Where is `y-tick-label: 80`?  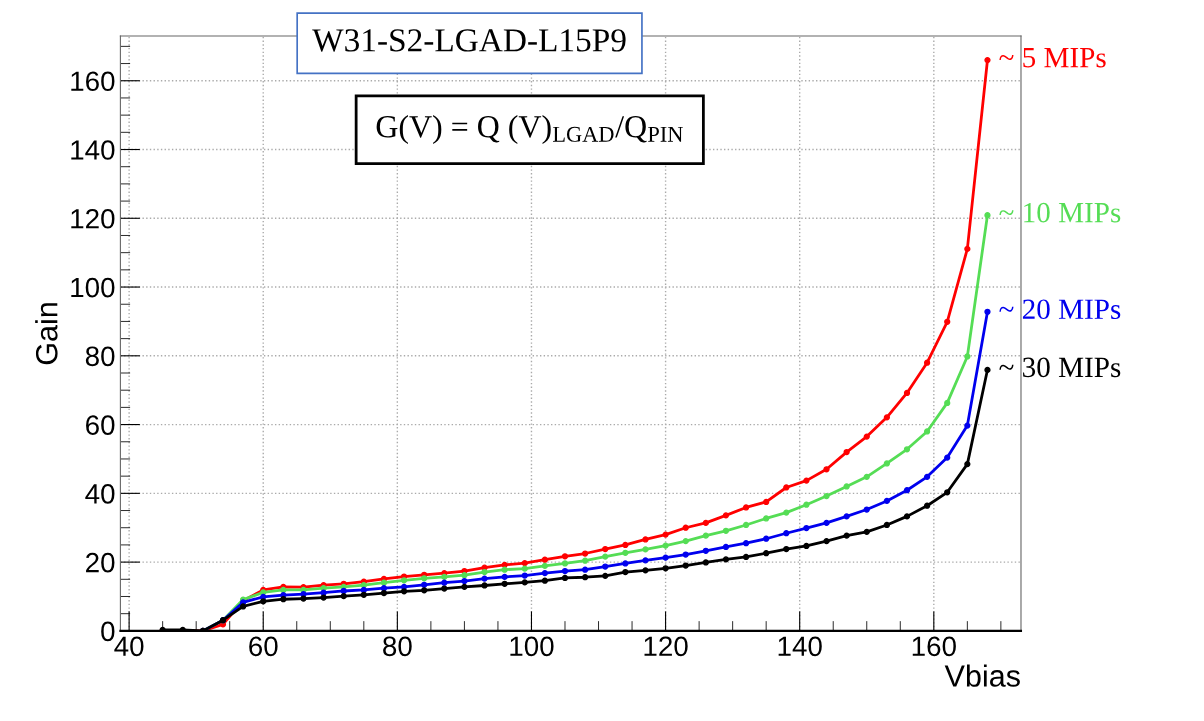 y-tick-label: 80 is located at coordinates (100, 356).